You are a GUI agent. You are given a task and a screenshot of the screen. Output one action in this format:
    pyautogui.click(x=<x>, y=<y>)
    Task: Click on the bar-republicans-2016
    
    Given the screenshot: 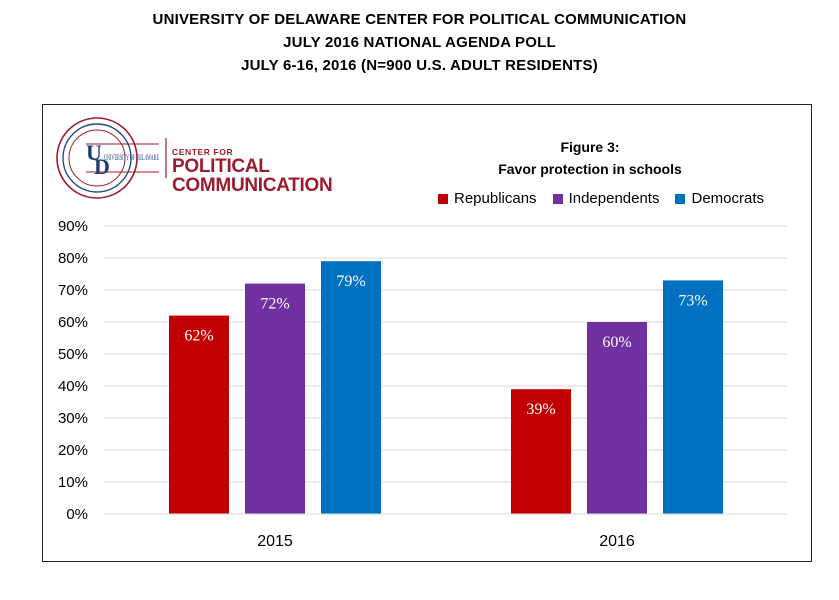 What is the action you would take?
    pyautogui.click(x=541, y=451)
    